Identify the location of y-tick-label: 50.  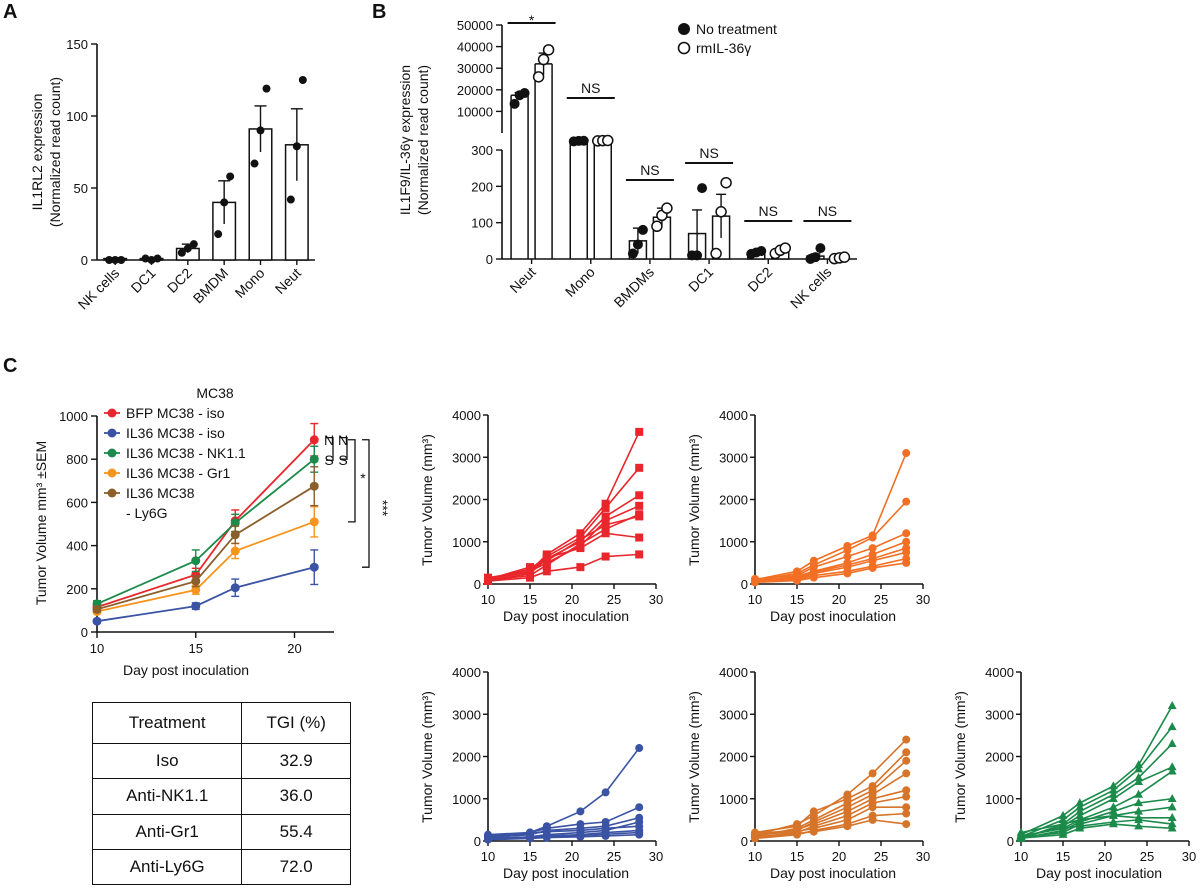
(81, 188).